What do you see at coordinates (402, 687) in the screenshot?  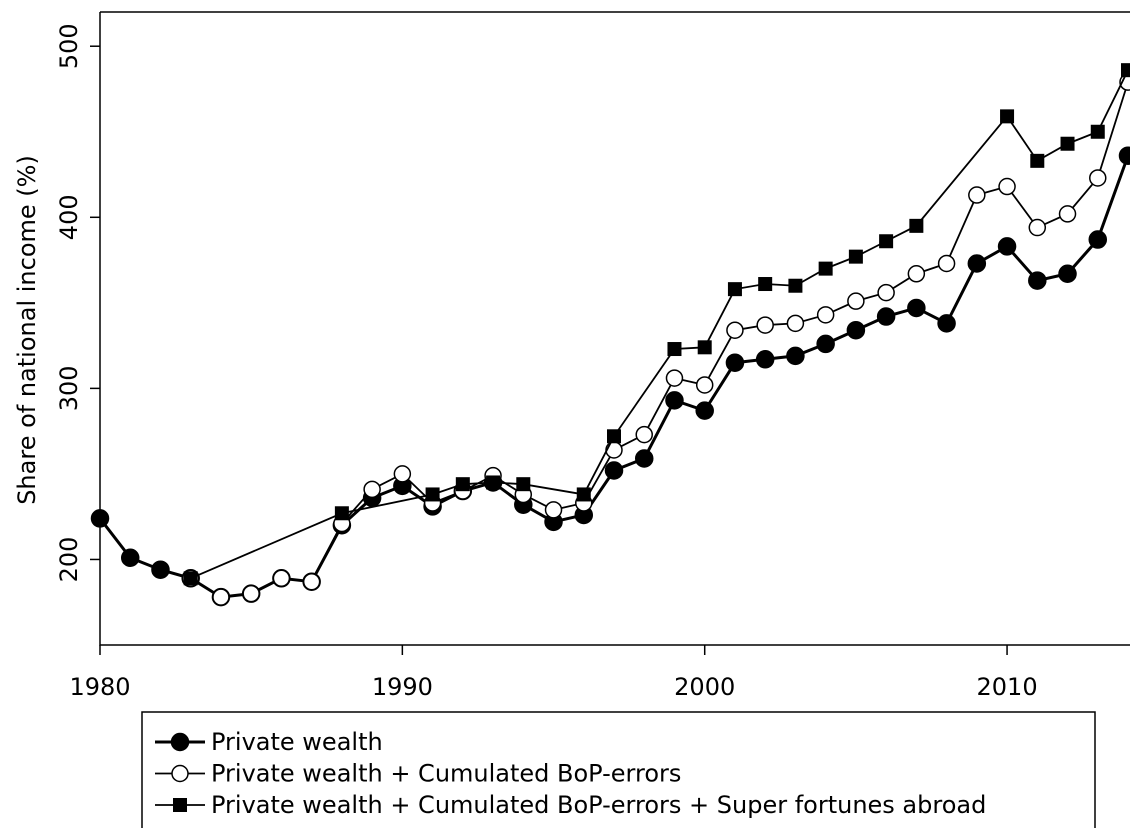 I see `x-tick-label: 1990` at bounding box center [402, 687].